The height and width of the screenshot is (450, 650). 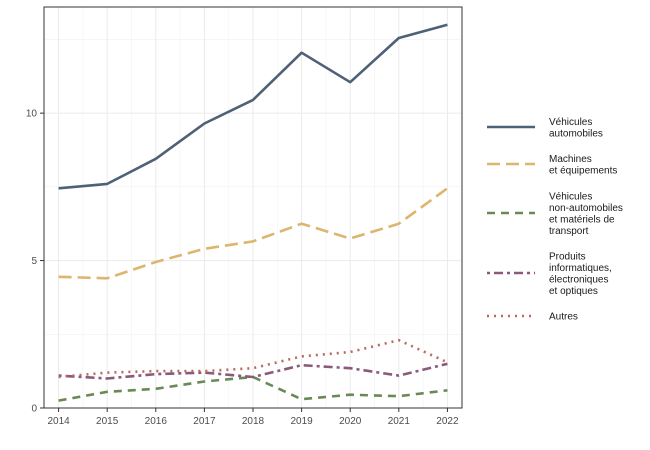 I want to click on x-tick-label: 2017, so click(x=204, y=421).